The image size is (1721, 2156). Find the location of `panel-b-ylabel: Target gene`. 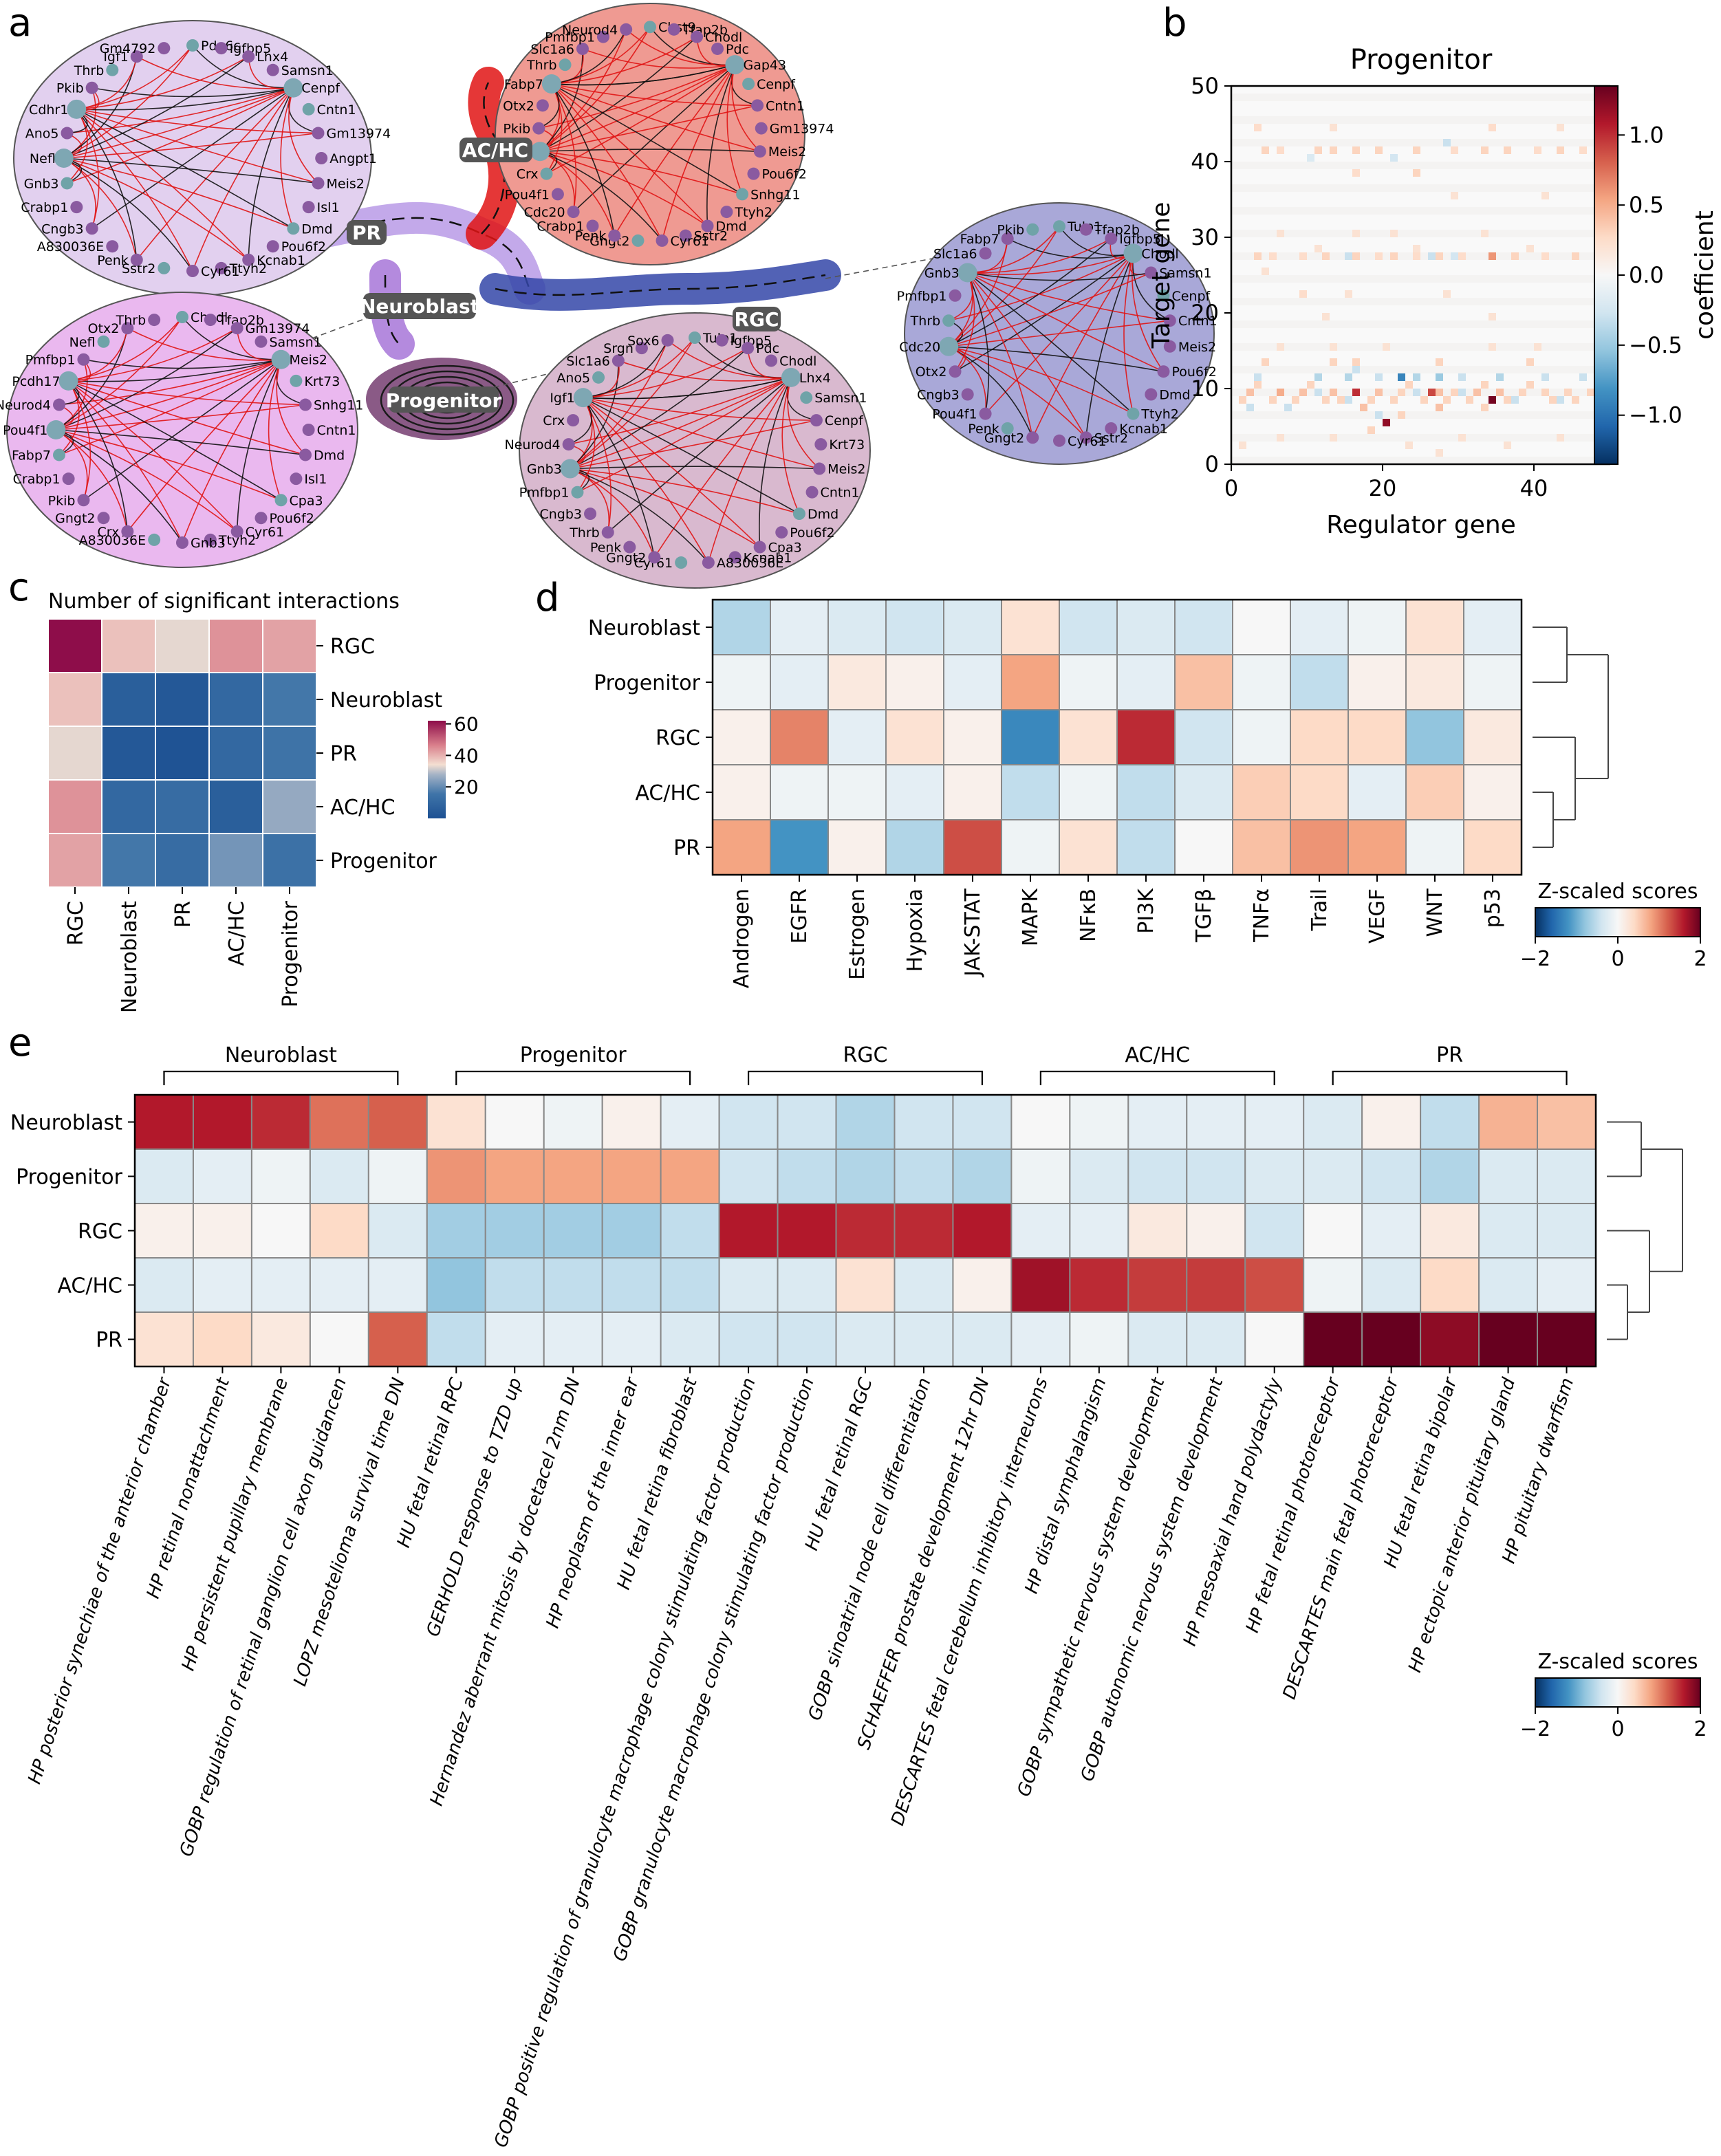

panel-b-ylabel: Target gene is located at coordinates (1161, 275).